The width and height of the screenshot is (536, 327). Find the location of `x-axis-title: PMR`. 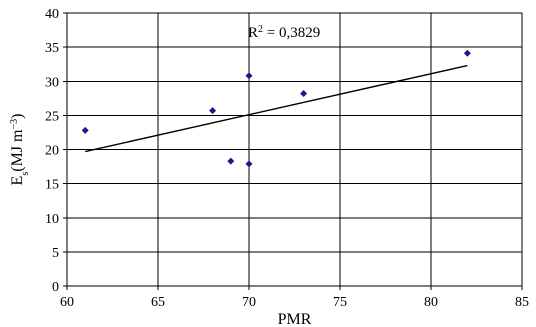

x-axis-title: PMR is located at coordinates (295, 319).